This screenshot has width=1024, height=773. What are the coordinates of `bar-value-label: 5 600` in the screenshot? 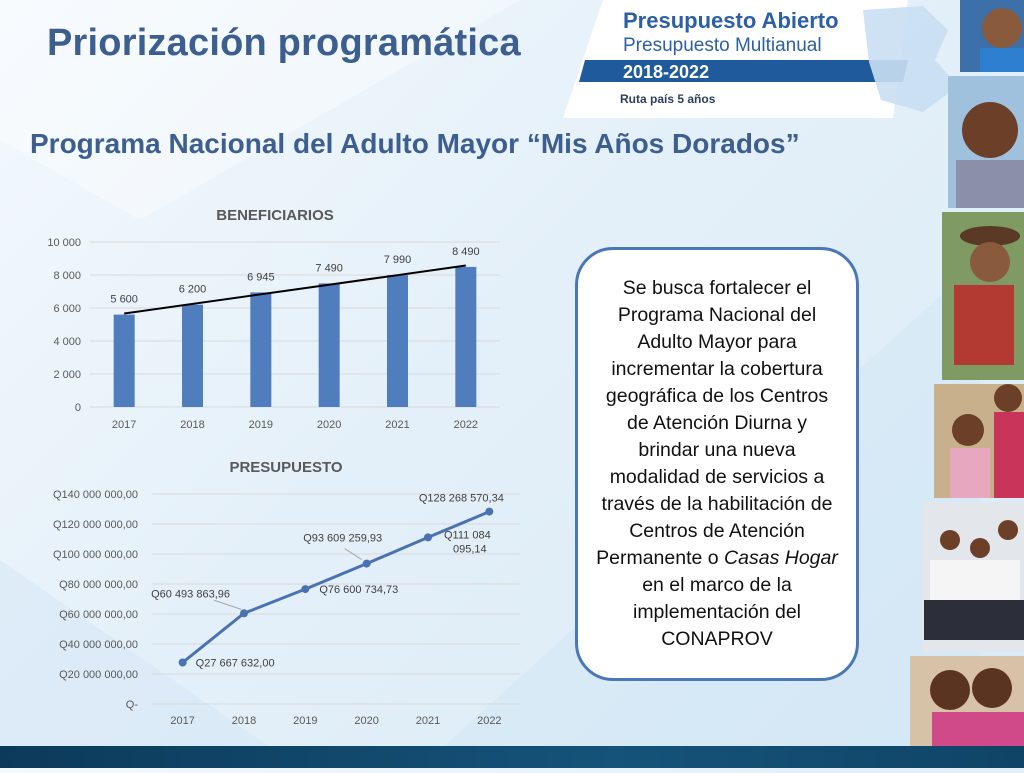 It's located at (124, 300).